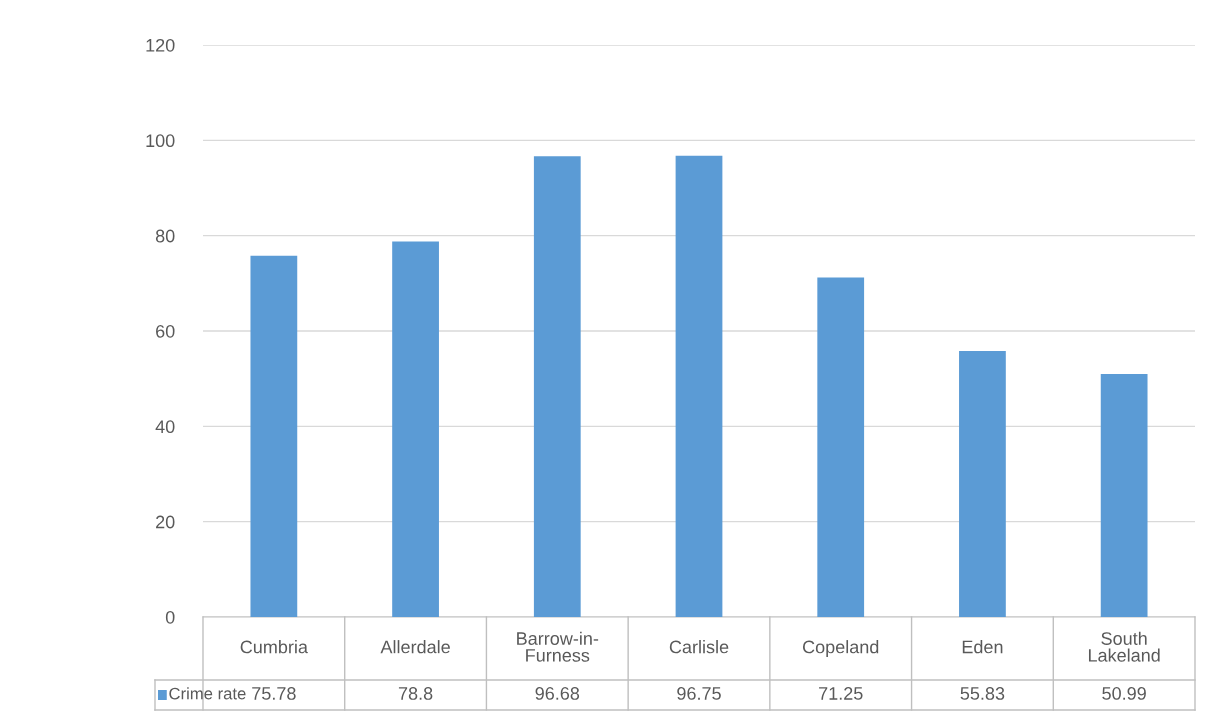 Image resolution: width=1229 pixels, height=726 pixels. I want to click on x-tick-label: Barrow-in- Furness, so click(558, 646).